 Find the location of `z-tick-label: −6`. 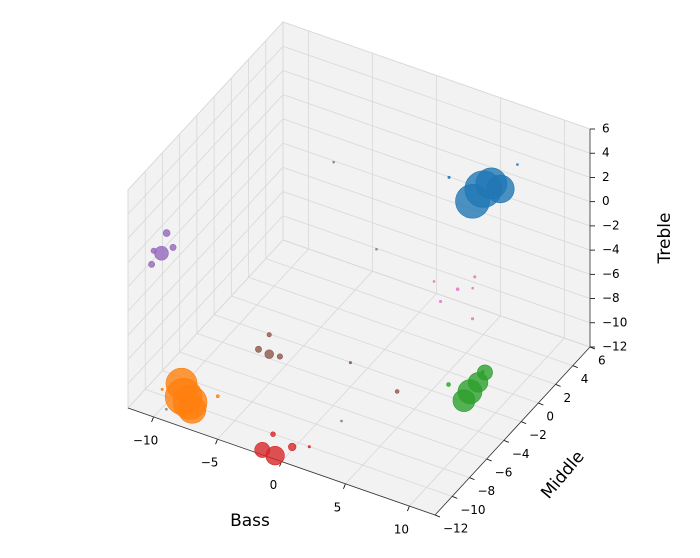

z-tick-label: −6 is located at coordinates (611, 274).